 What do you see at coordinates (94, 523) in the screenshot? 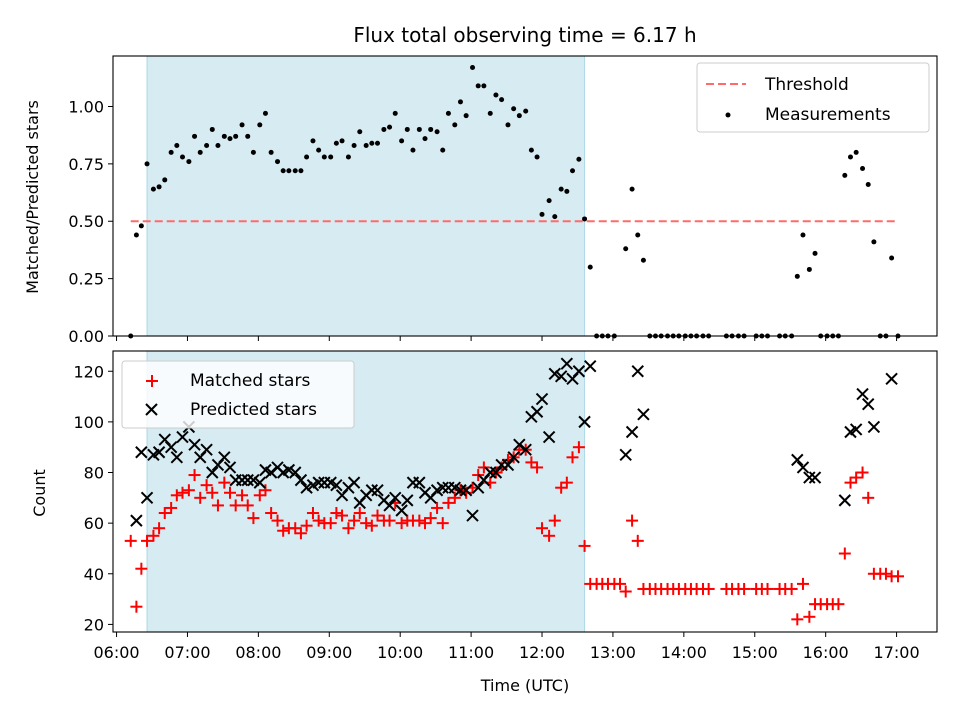
I see `bottom-y-tick-label: 60` at bounding box center [94, 523].